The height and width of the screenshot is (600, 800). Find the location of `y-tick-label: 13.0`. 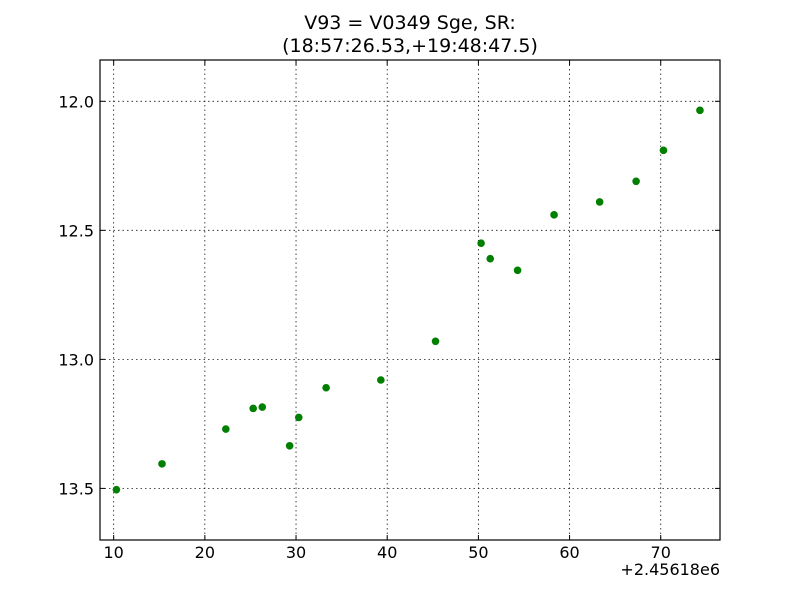

y-tick-label: 13.0 is located at coordinates (76, 359).